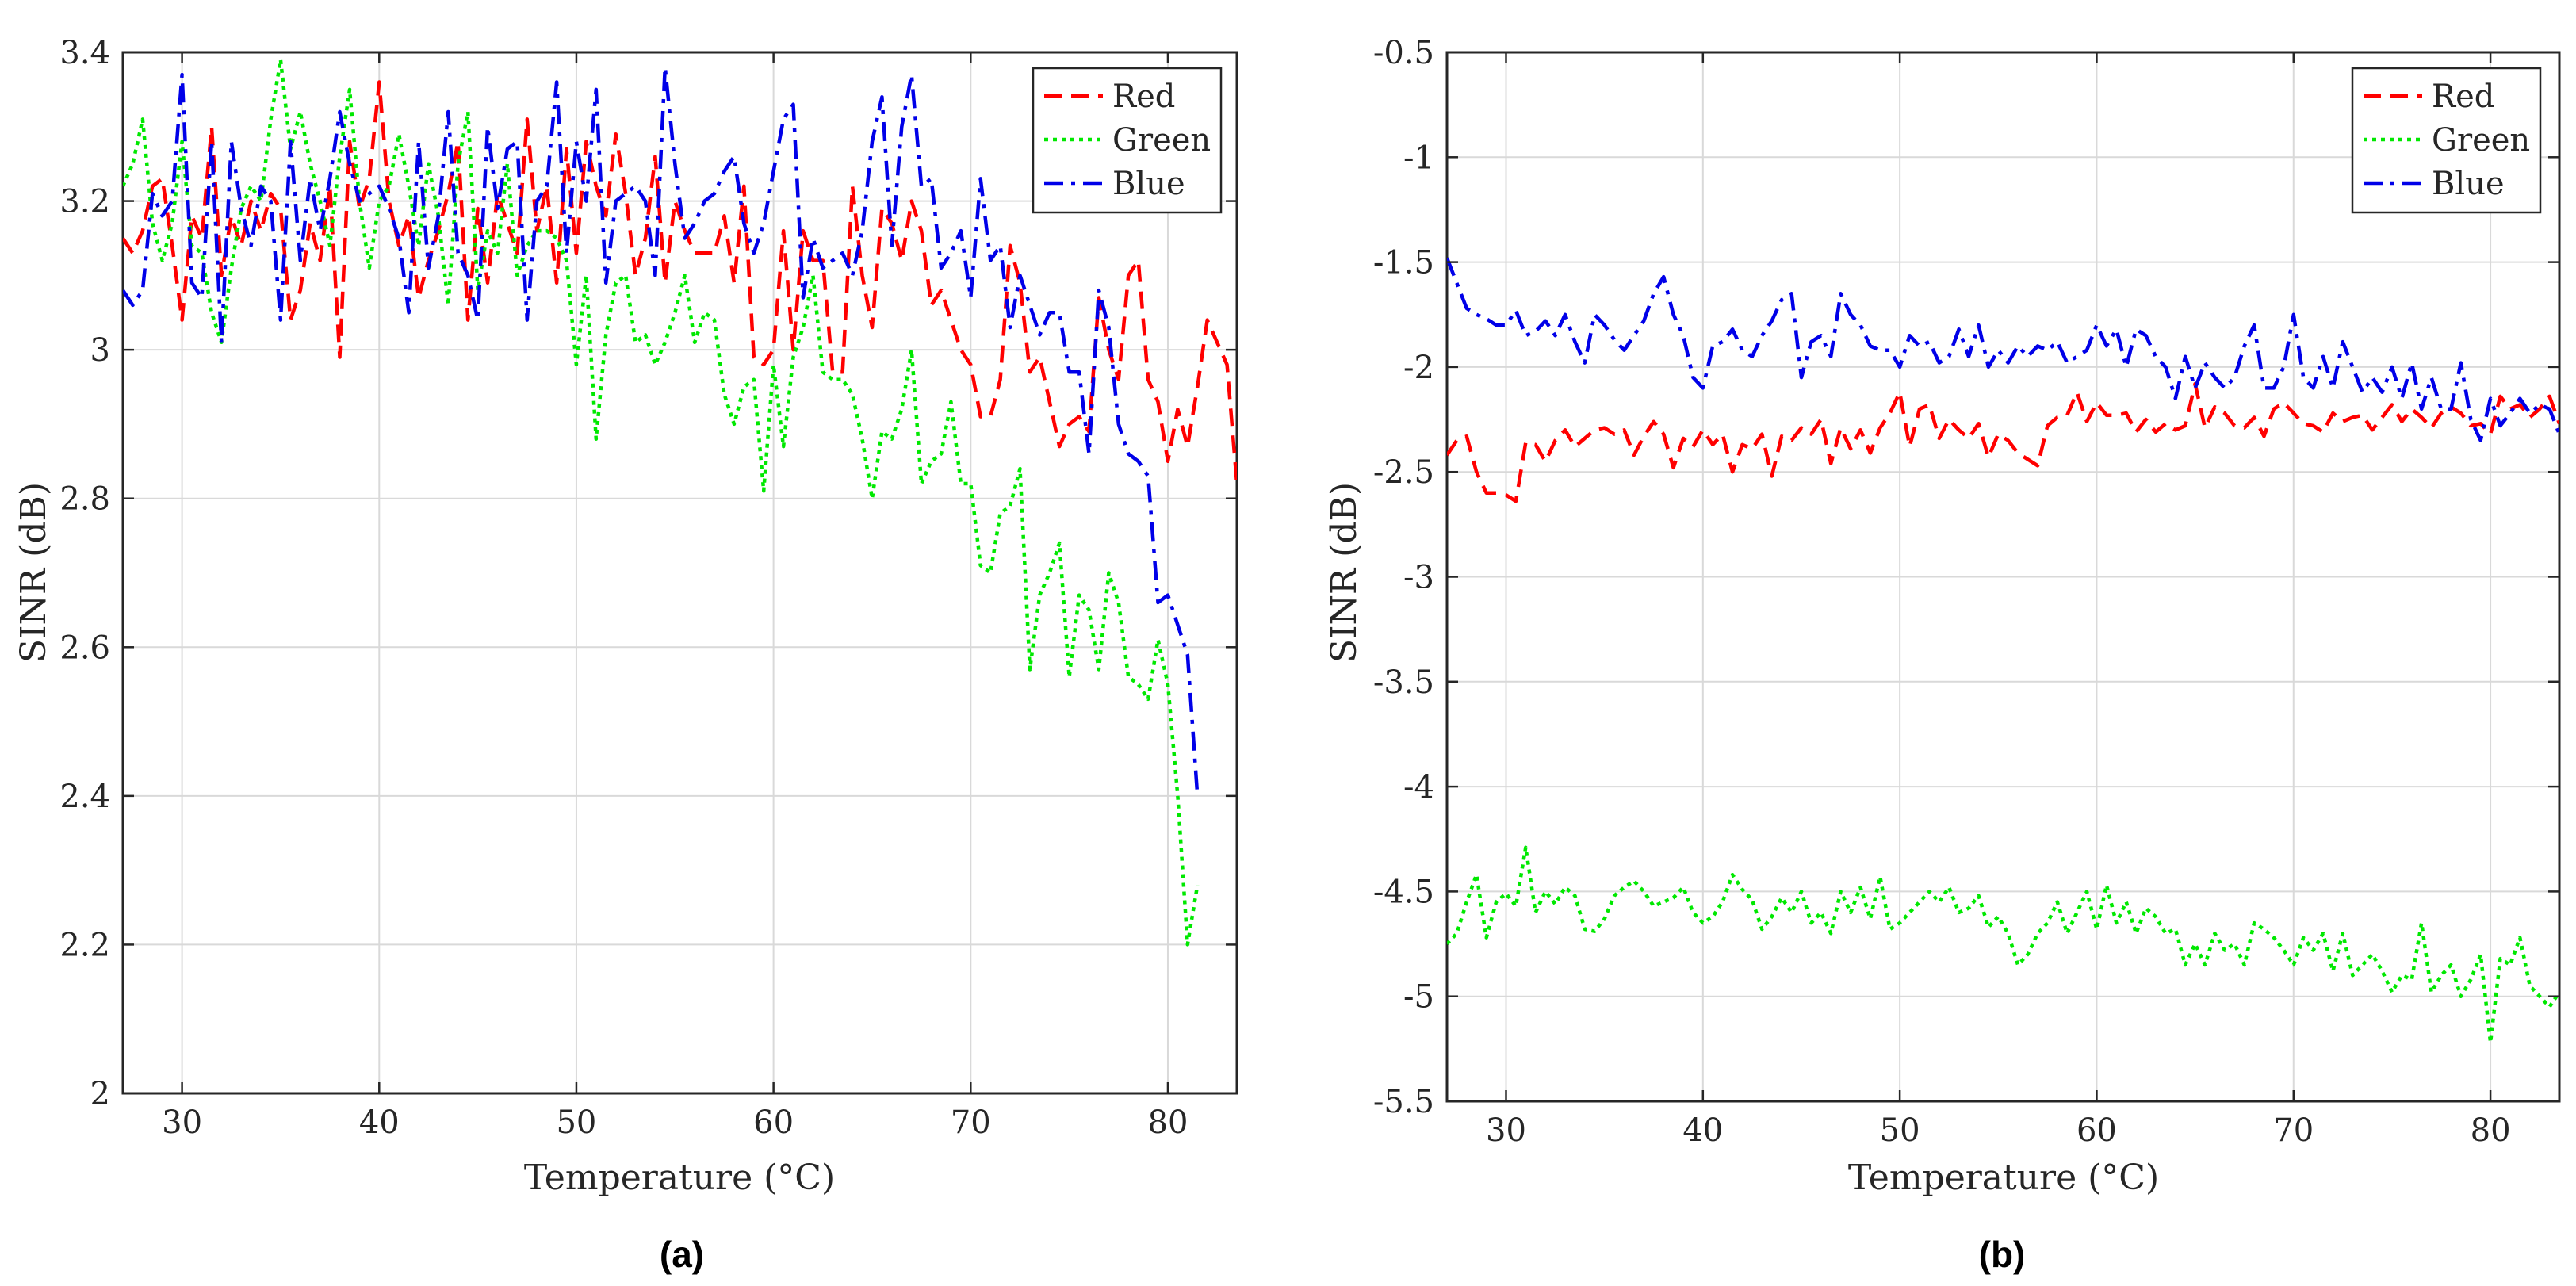  I want to click on y-tick-label: 2.6, so click(84, 648).